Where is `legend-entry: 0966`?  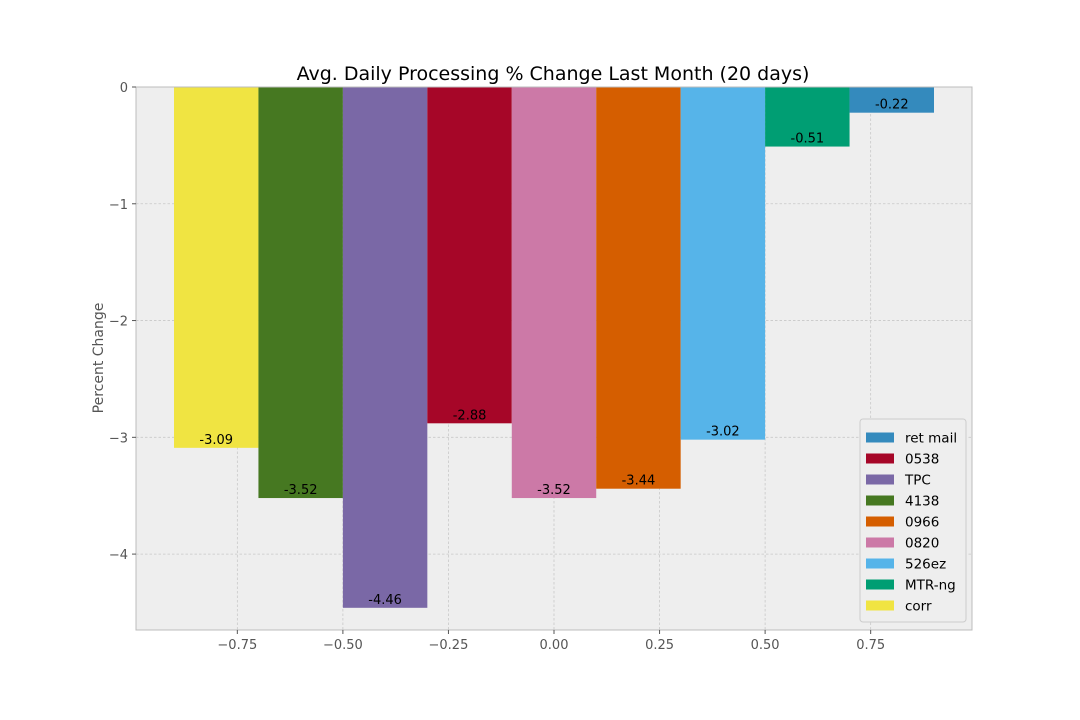
legend-entry: 0966 is located at coordinates (922, 523).